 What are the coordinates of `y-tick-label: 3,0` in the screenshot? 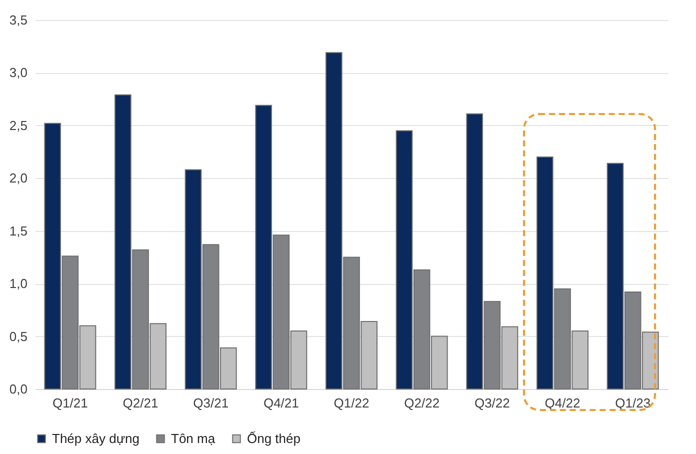 It's located at (18, 72).